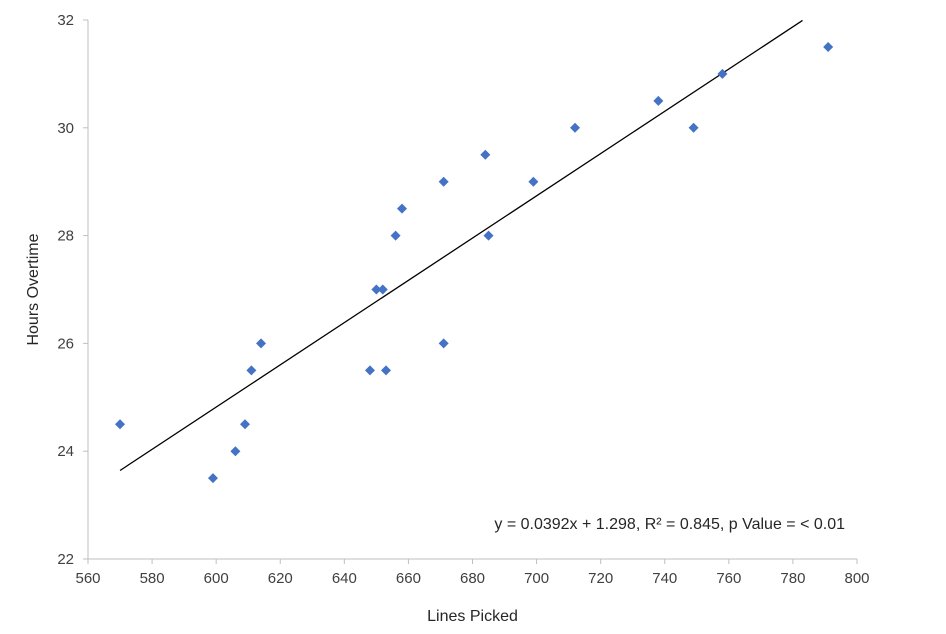  What do you see at coordinates (792, 578) in the screenshot?
I see `x-tick-label: 780` at bounding box center [792, 578].